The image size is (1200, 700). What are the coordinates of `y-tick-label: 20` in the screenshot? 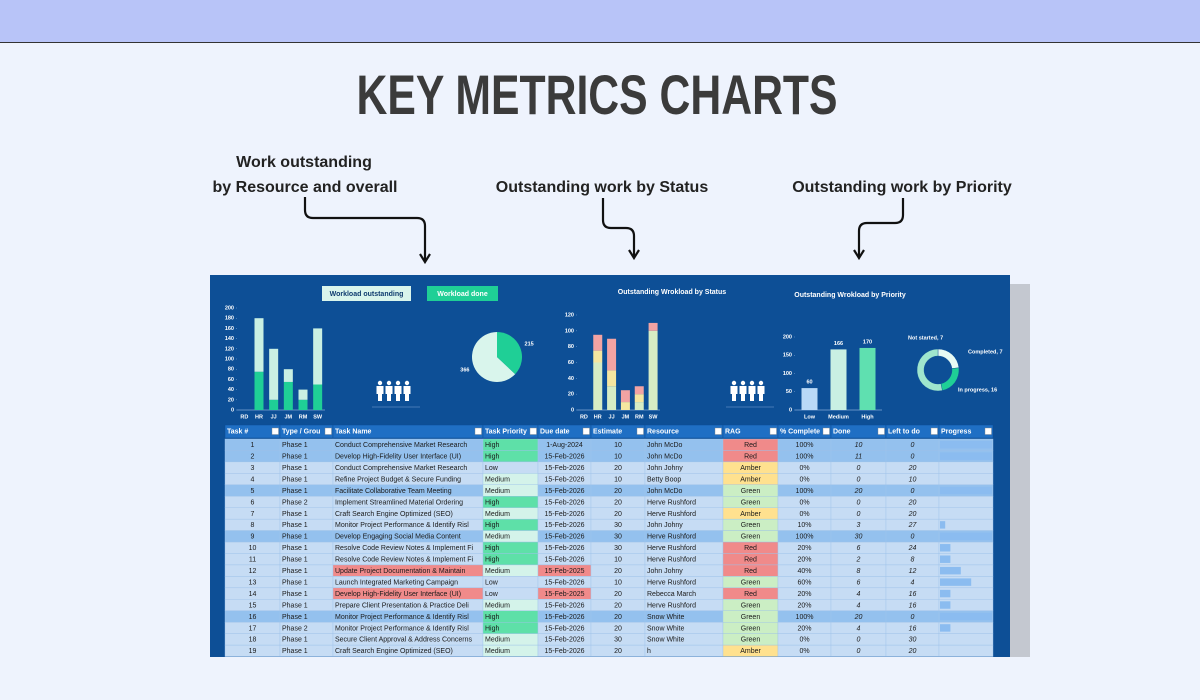 It's located at (571, 395).